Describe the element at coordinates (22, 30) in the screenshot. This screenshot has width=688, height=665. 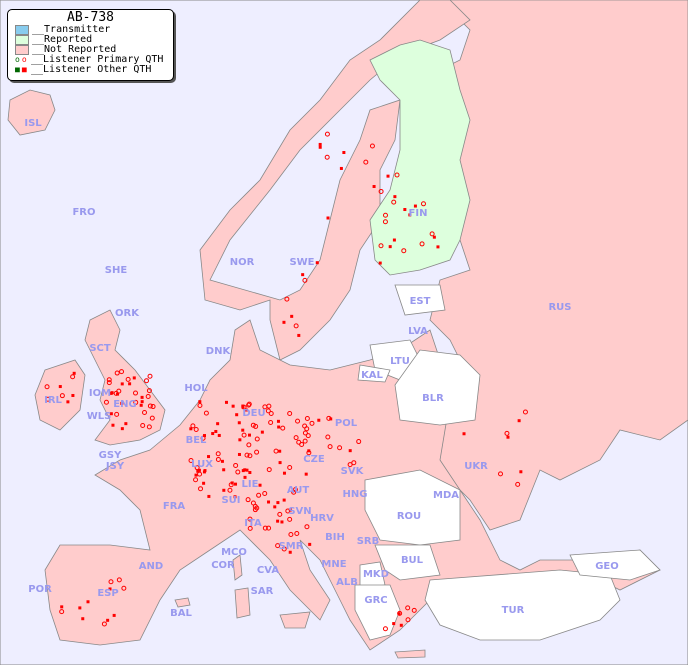
I see `transmitter-swatch` at that location.